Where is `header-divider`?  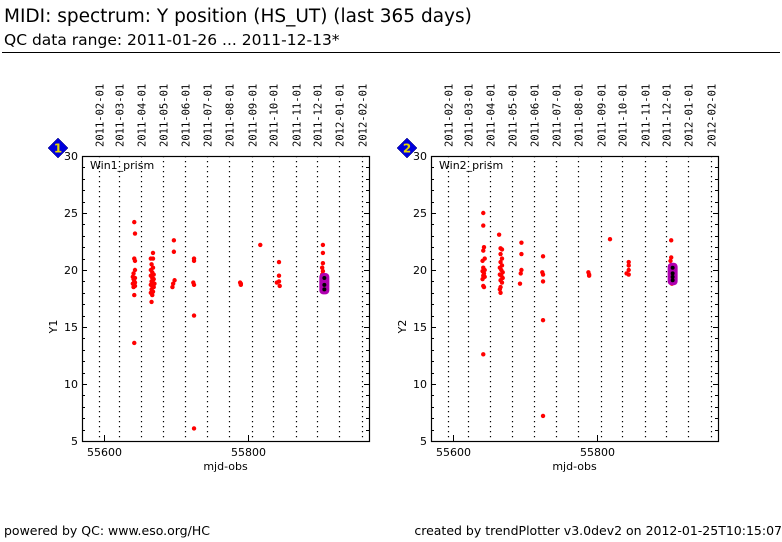
header-divider is located at coordinates (391, 52).